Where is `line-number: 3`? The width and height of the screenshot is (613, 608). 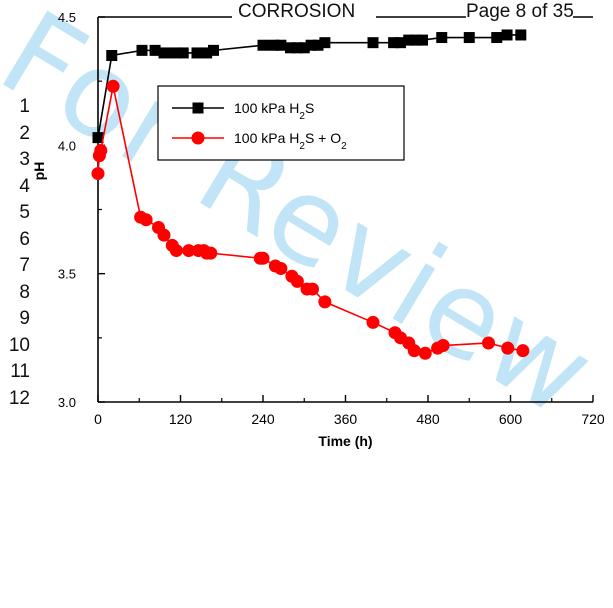 line-number: 3 is located at coordinates (24, 159).